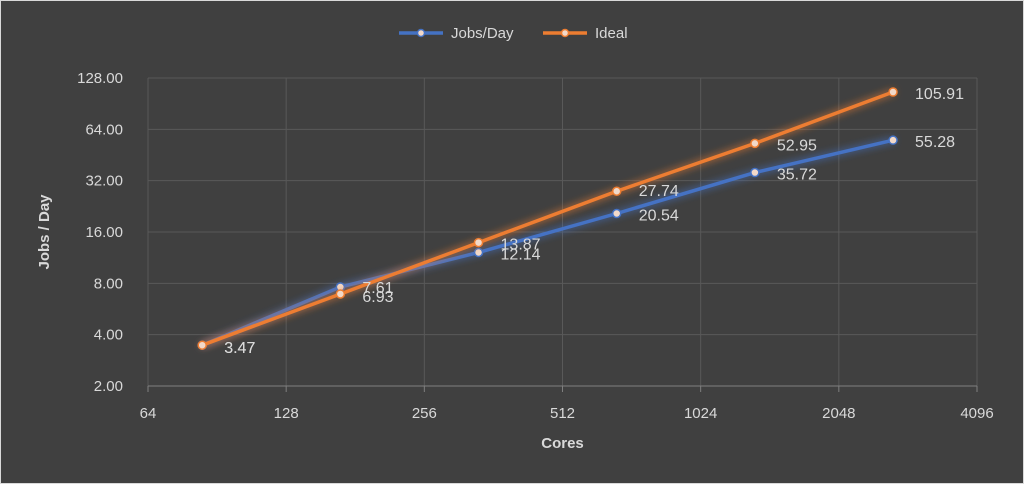  I want to click on x-tick-label: 256, so click(424, 413).